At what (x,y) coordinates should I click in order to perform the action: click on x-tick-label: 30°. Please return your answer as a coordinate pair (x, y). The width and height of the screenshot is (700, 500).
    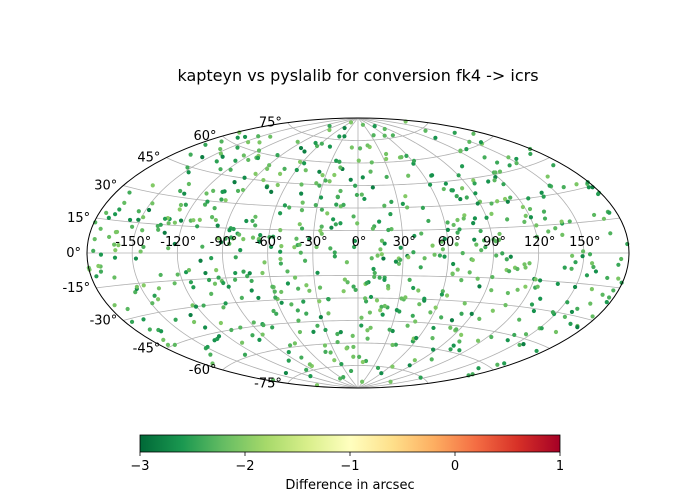
    Looking at the image, I should click on (404, 242).